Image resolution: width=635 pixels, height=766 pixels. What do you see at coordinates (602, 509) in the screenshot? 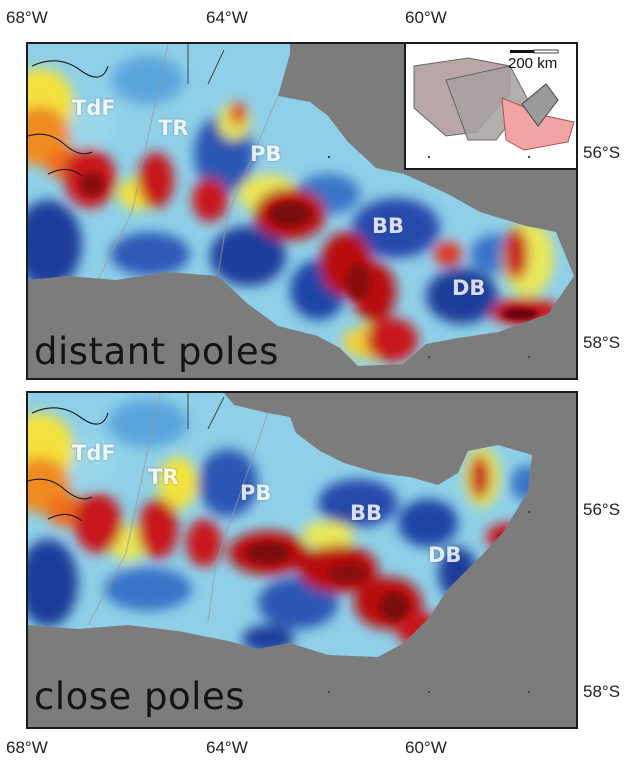
I see `lat-label-56s-bottom: 56°S` at bounding box center [602, 509].